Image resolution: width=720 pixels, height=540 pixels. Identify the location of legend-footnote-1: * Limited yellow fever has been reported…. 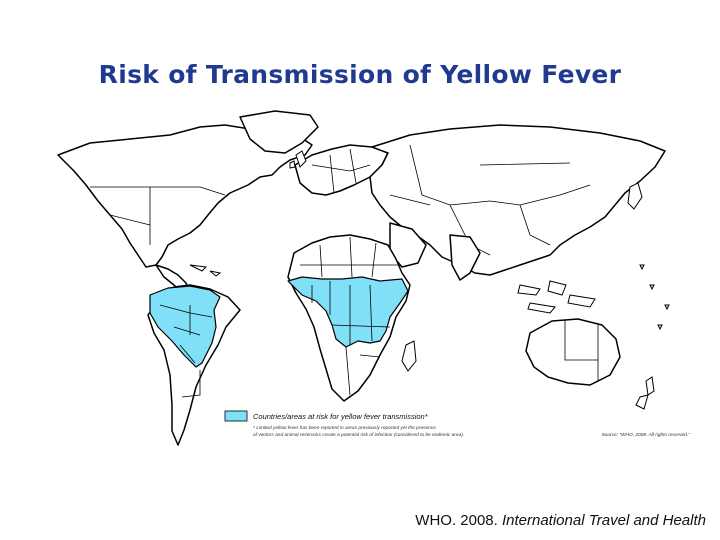
(344, 428).